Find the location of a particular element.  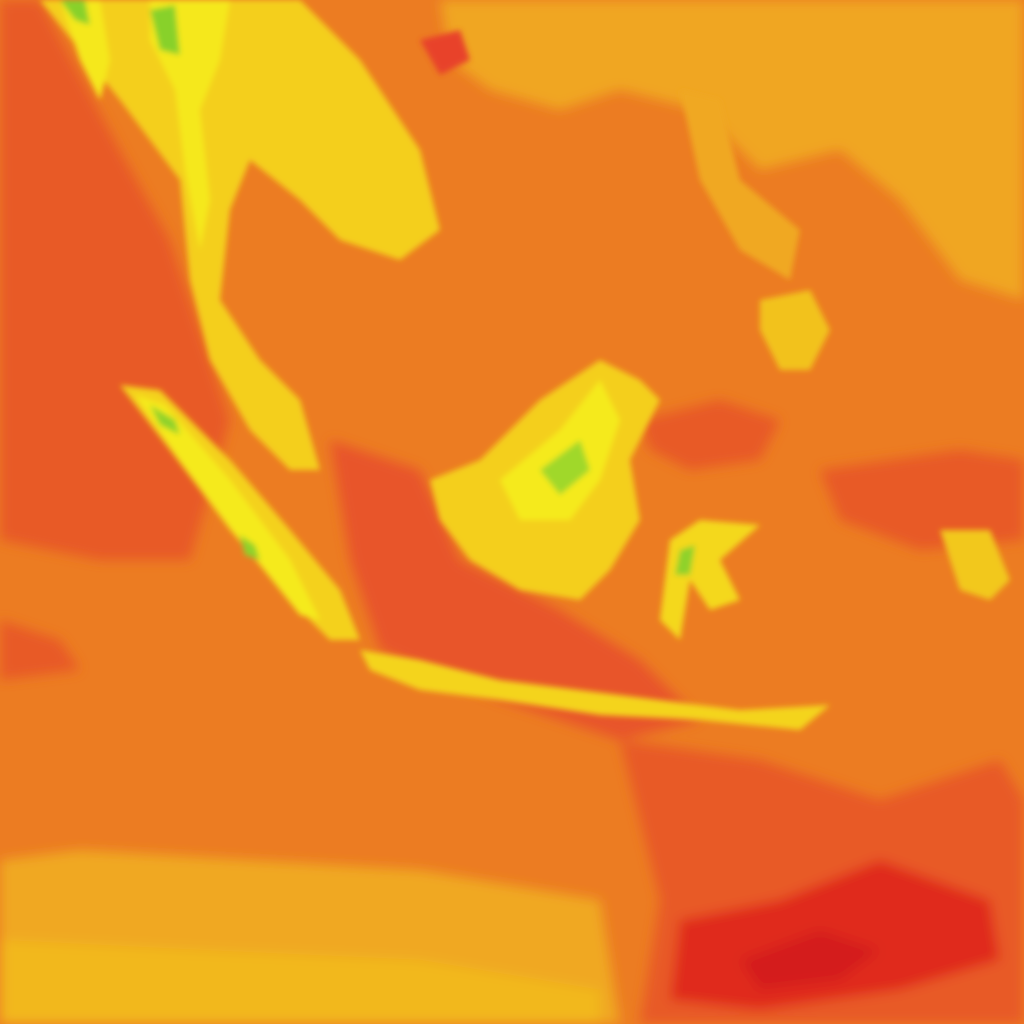

sulawesi-peak is located at coordinates (685, 560).